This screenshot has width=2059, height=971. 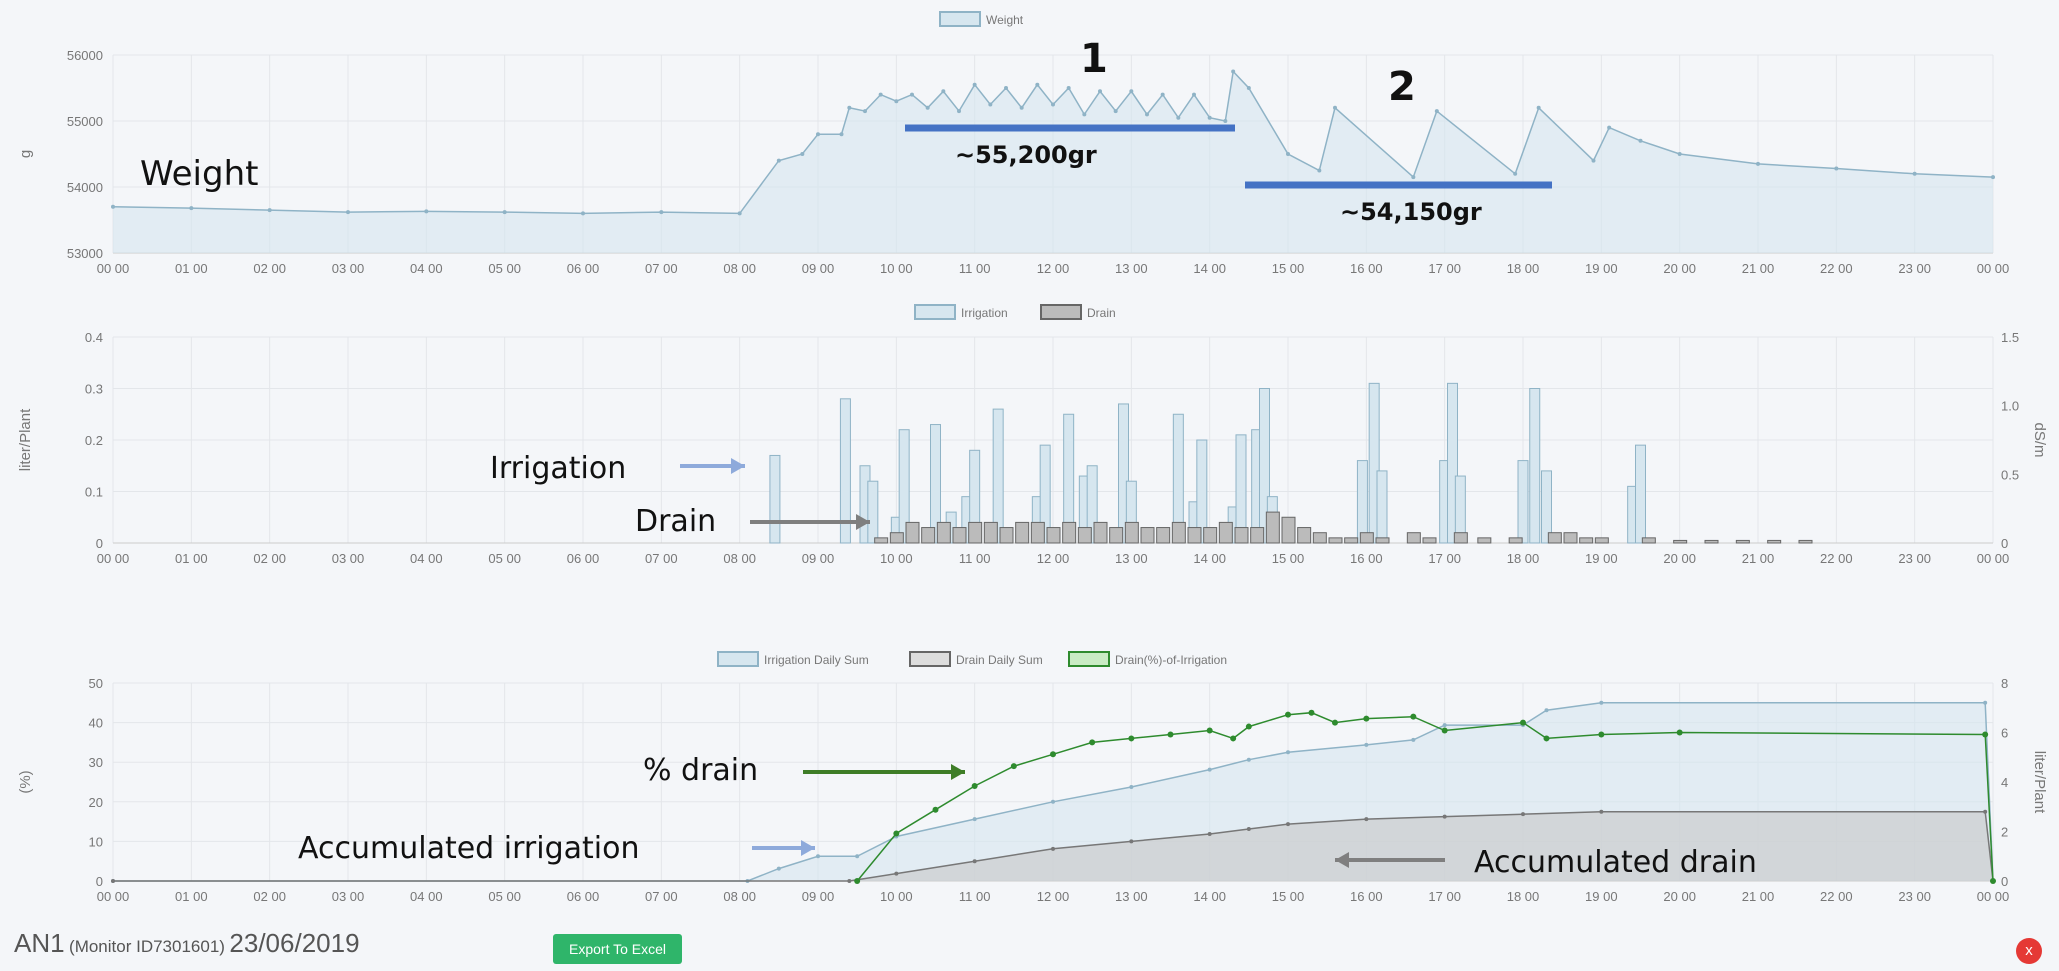 What do you see at coordinates (25, 154) in the screenshot?
I see `y-axis-label: g` at bounding box center [25, 154].